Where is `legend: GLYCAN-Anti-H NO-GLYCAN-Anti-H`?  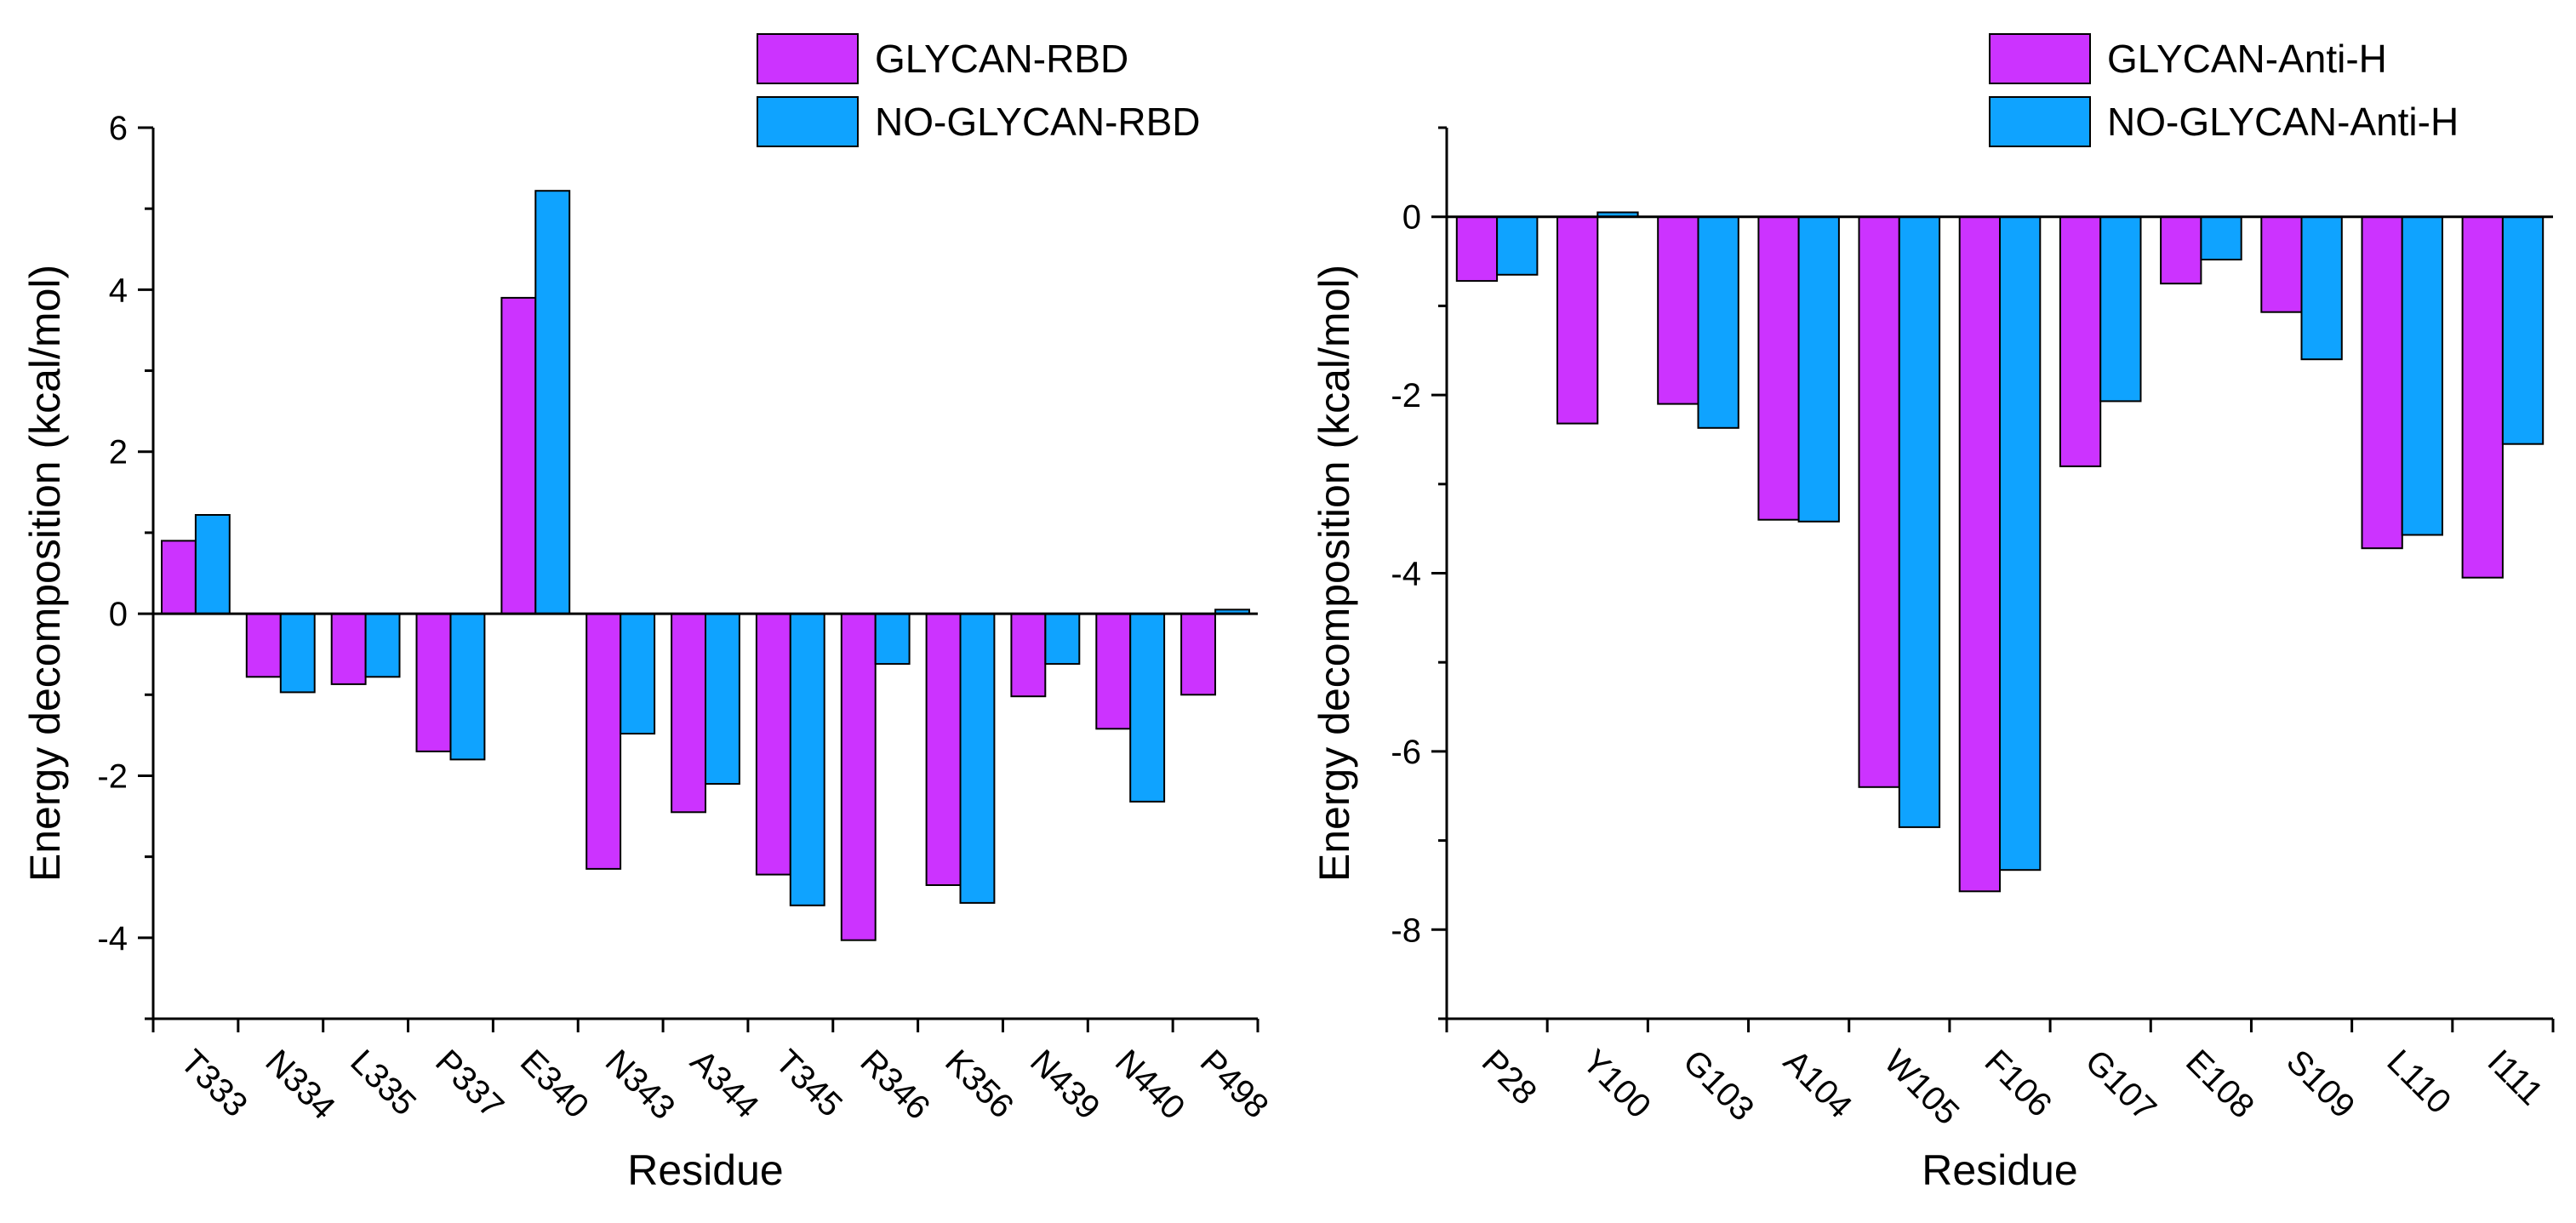 legend: GLYCAN-Anti-H NO-GLYCAN-Anti-H is located at coordinates (2224, 90).